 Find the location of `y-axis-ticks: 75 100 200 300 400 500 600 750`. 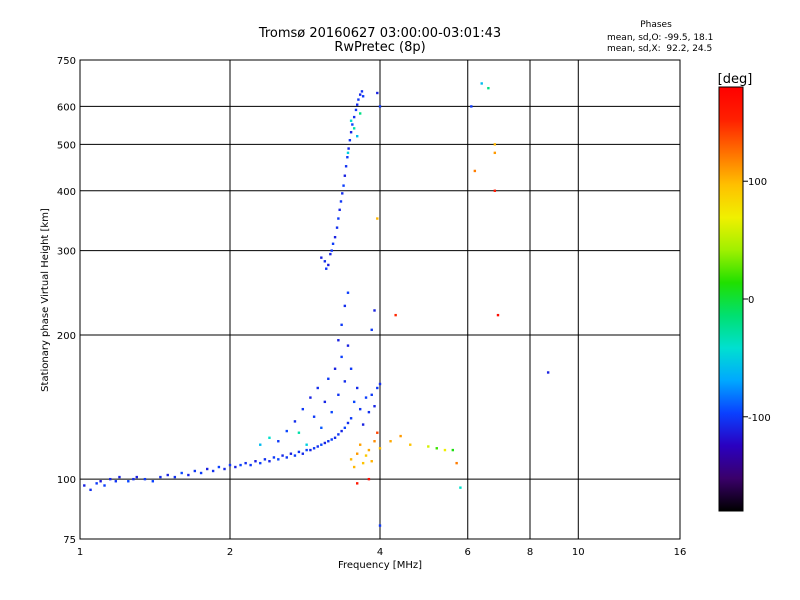

y-axis-ticks: 75 100 200 300 400 500 600 750 is located at coordinates (66, 301).